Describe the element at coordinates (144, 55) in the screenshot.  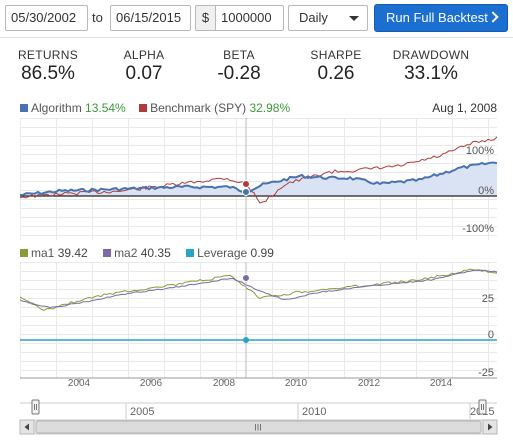
I see `stat-label: ALPHA` at that location.